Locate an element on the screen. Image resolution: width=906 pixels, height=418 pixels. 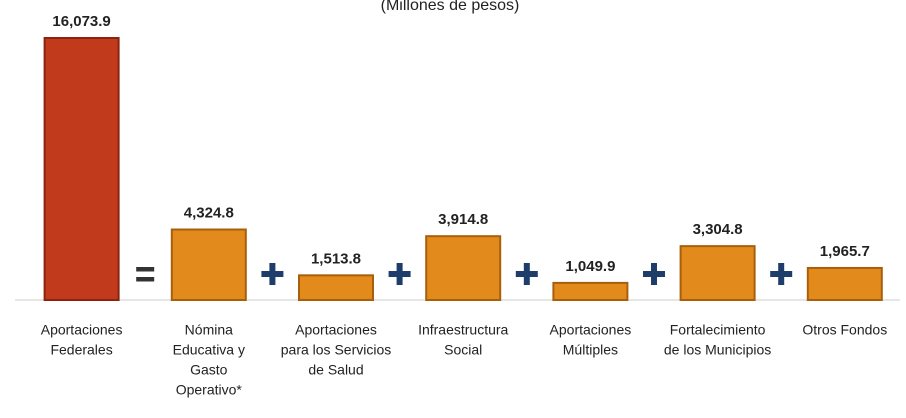
x-tick-label: Social is located at coordinates (463, 350).